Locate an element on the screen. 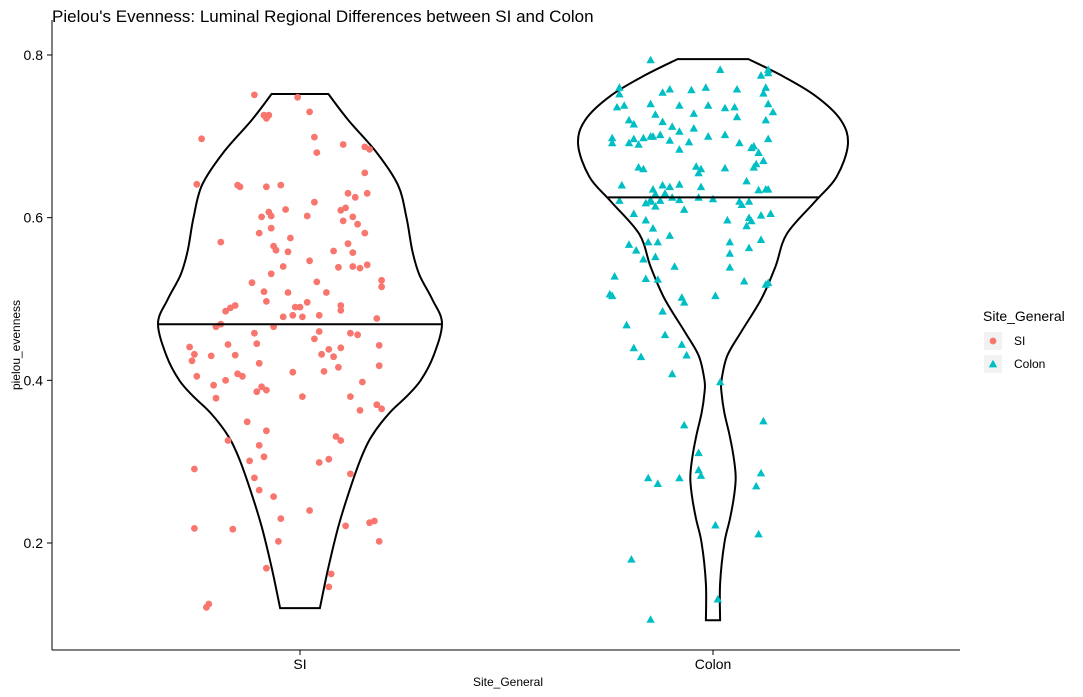 The width and height of the screenshot is (1083, 697). y-tick-label: 0.8 is located at coordinates (34, 55).